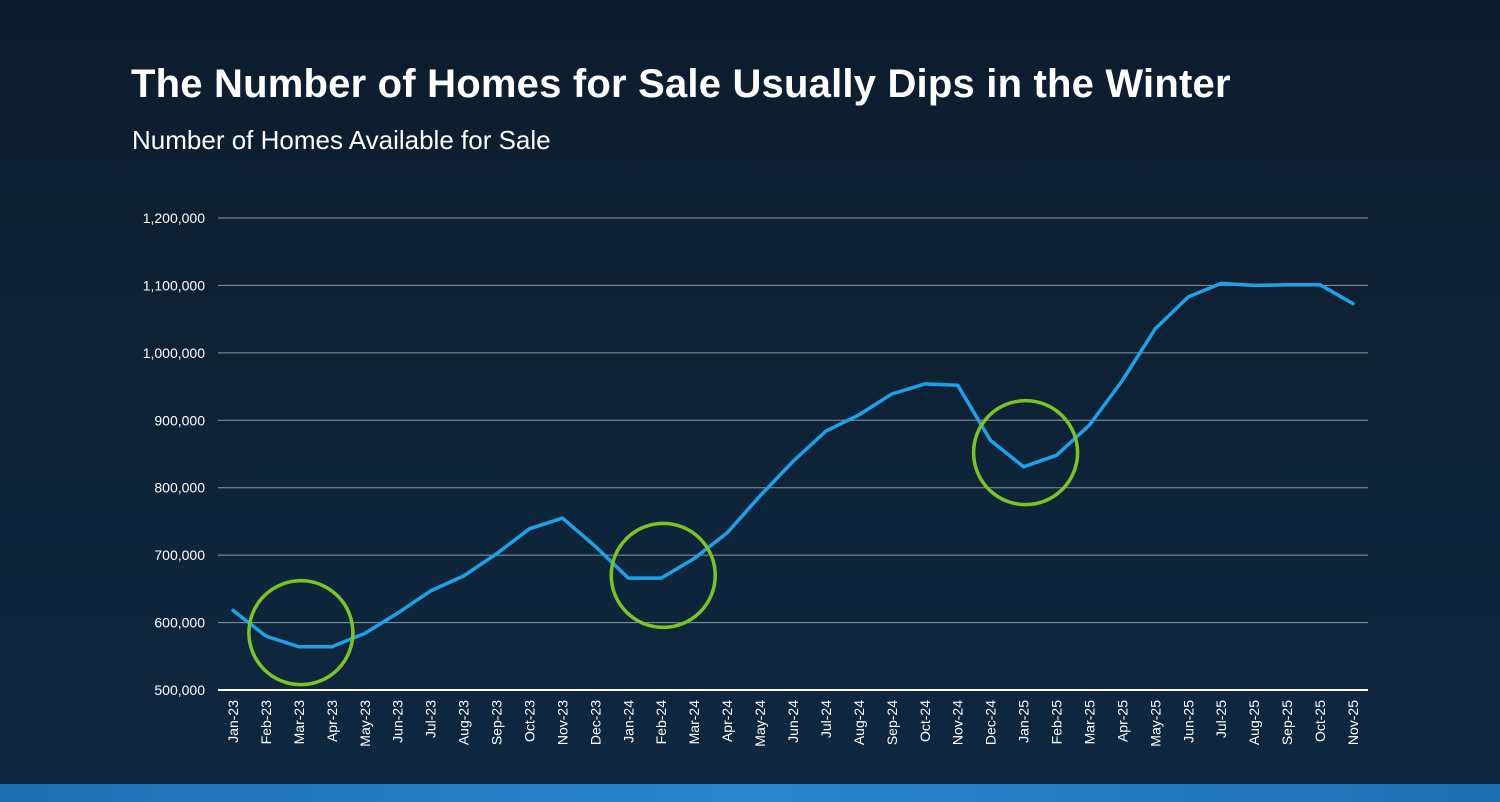  What do you see at coordinates (562, 722) in the screenshot?
I see `x-tick-label: Nov-23` at bounding box center [562, 722].